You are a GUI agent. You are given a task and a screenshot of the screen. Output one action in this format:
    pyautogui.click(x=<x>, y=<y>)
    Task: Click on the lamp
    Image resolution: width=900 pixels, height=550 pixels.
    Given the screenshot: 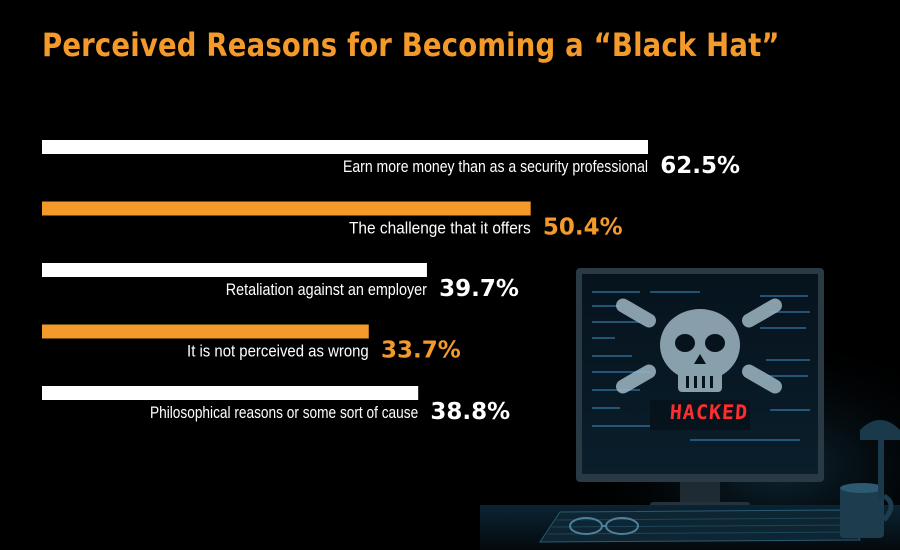 What is the action you would take?
    pyautogui.click(x=880, y=460)
    